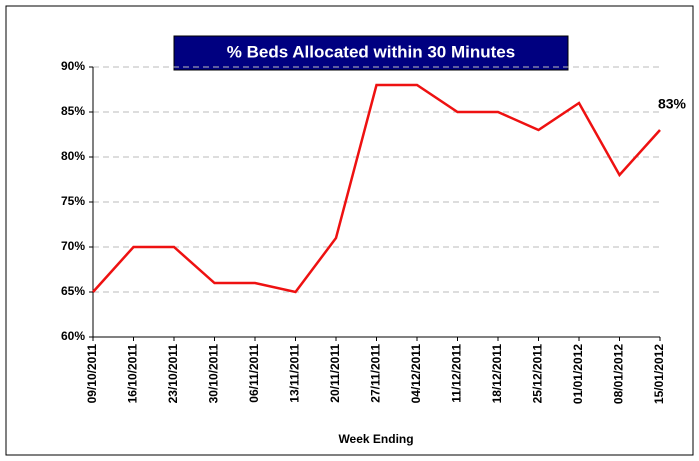  What do you see at coordinates (375, 439) in the screenshot?
I see `x-axis-label: Week Ending` at bounding box center [375, 439].